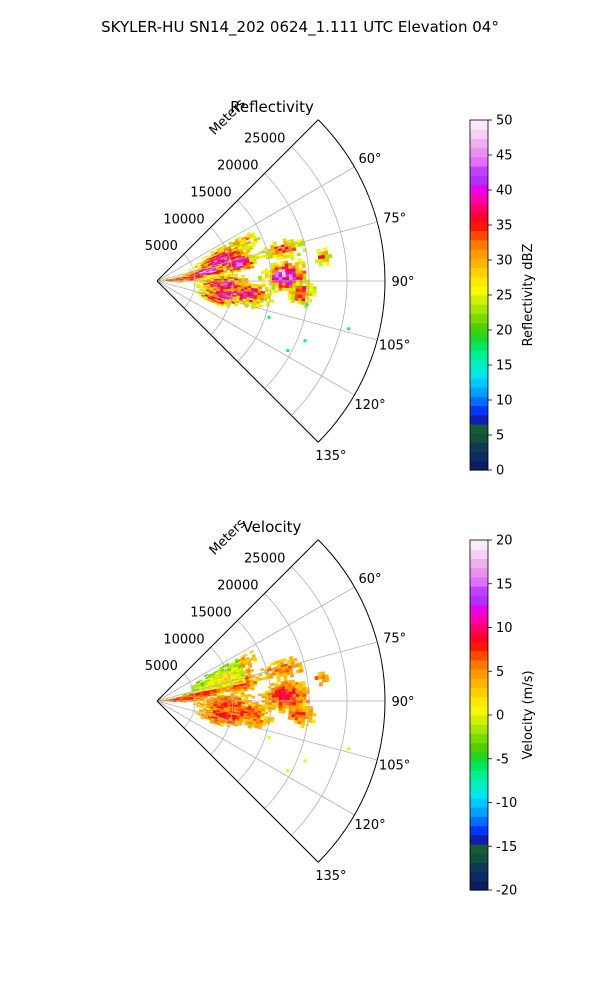  I want to click on range-tick-label: 5000, so click(161, 246).